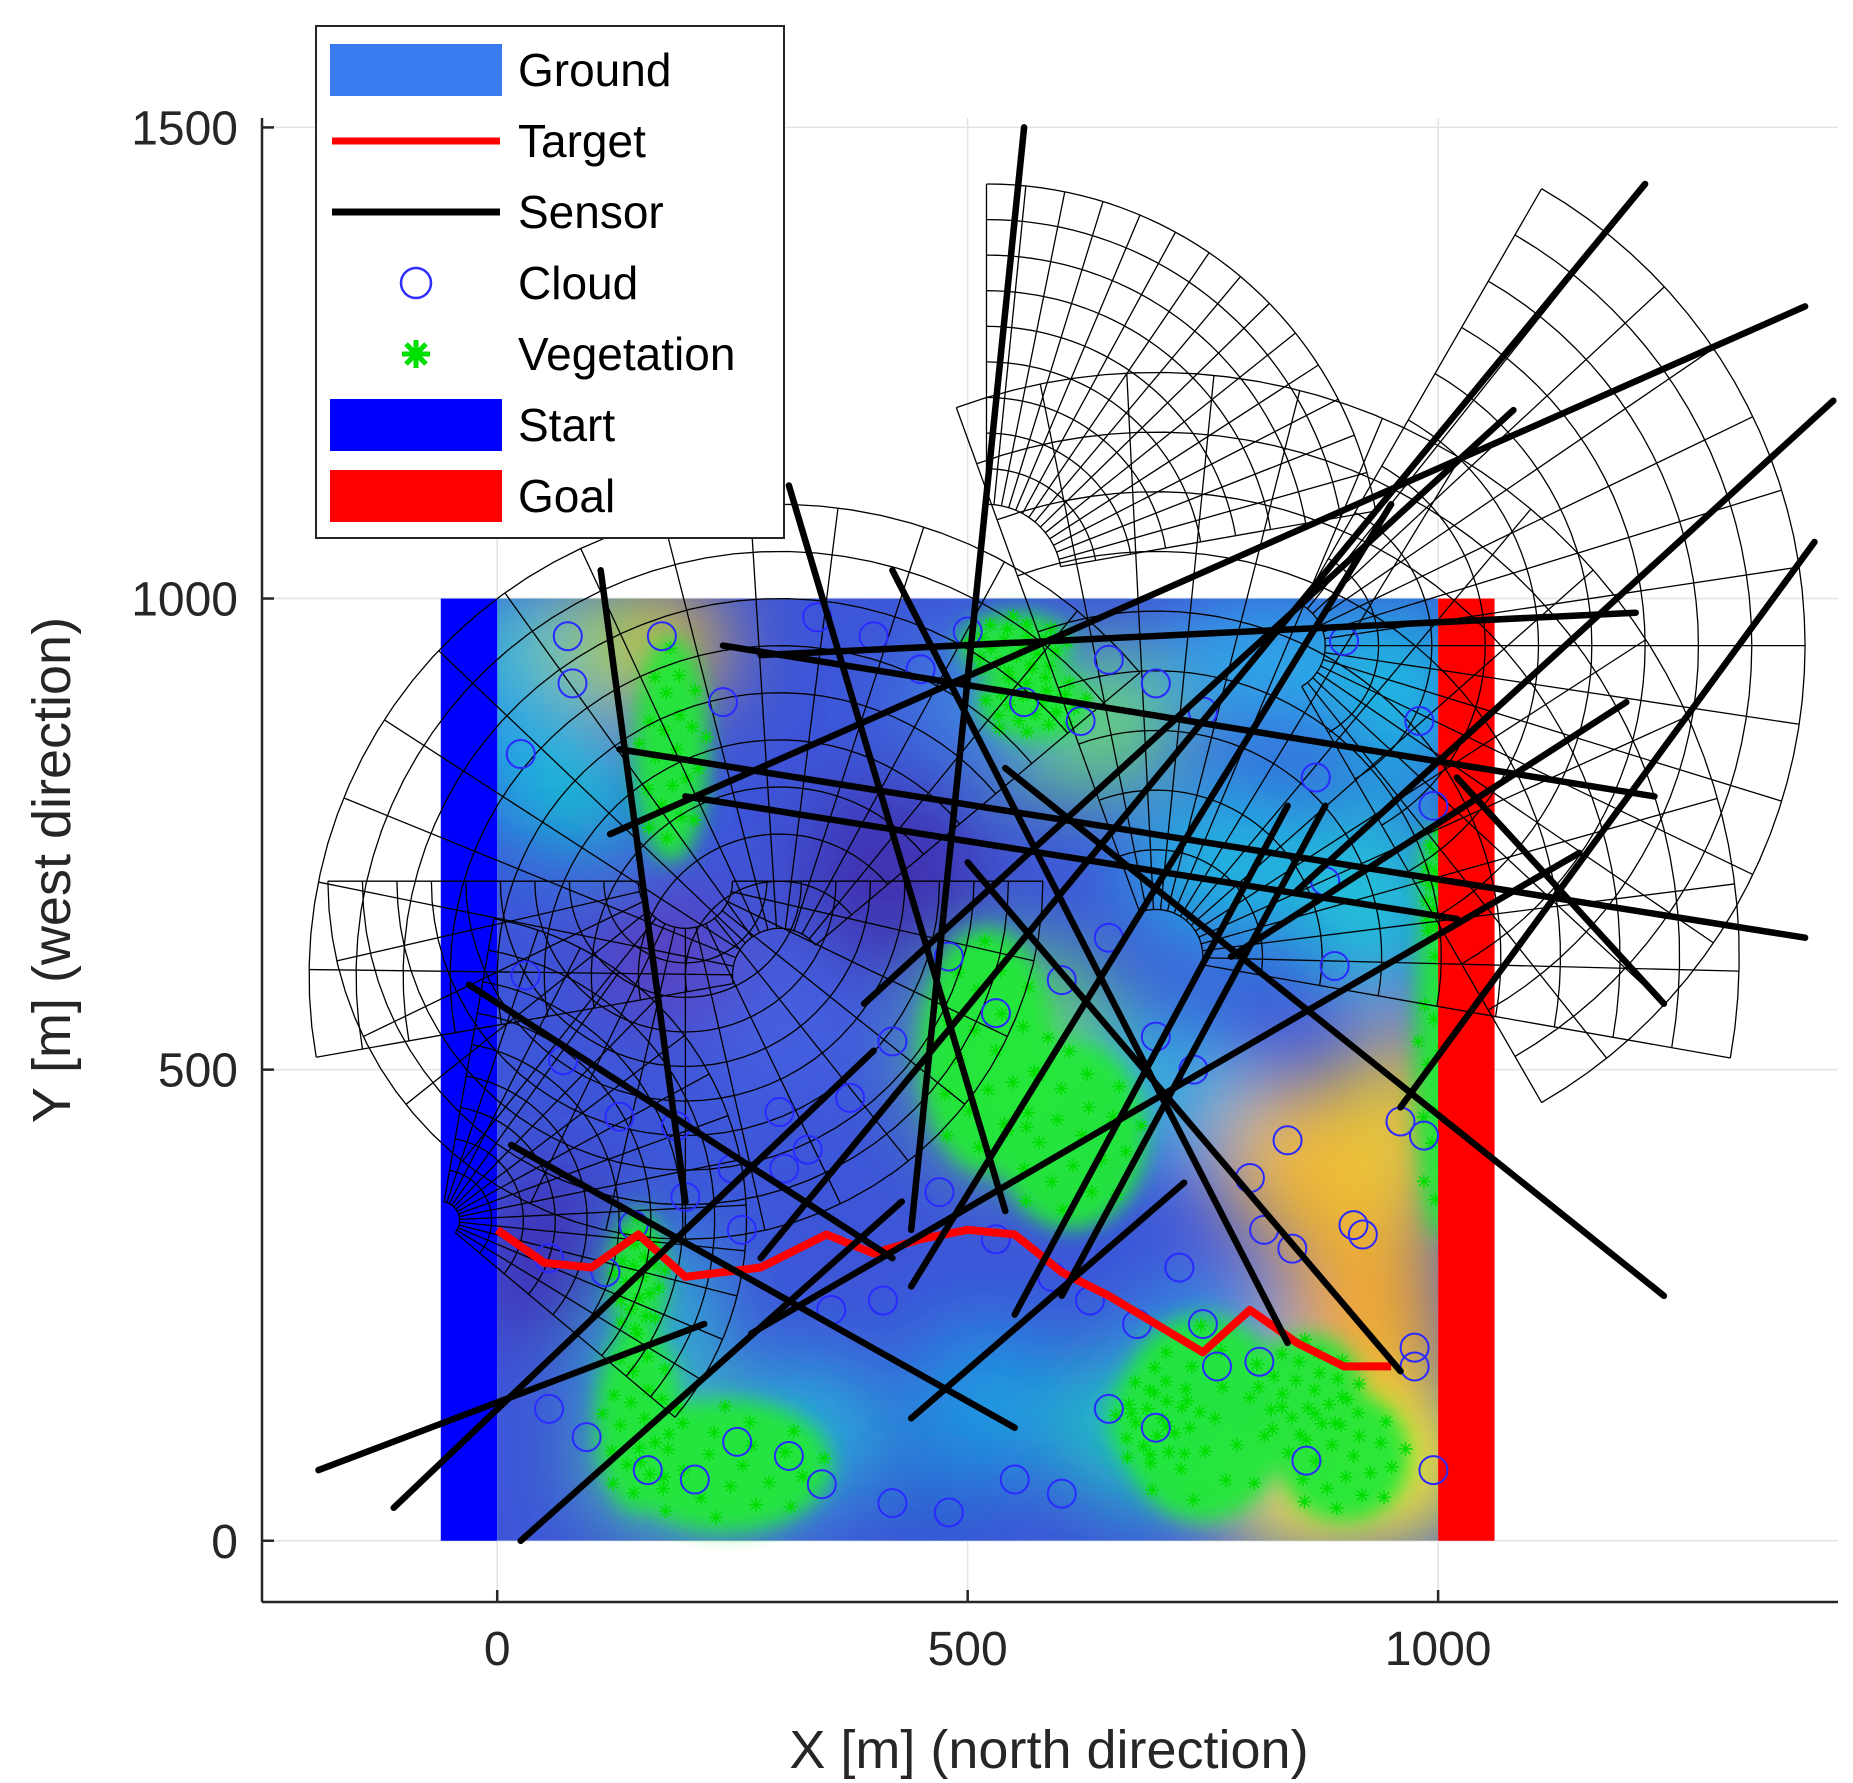 This screenshot has height=1783, width=1853. I want to click on ground-blob, so click(666, 956).